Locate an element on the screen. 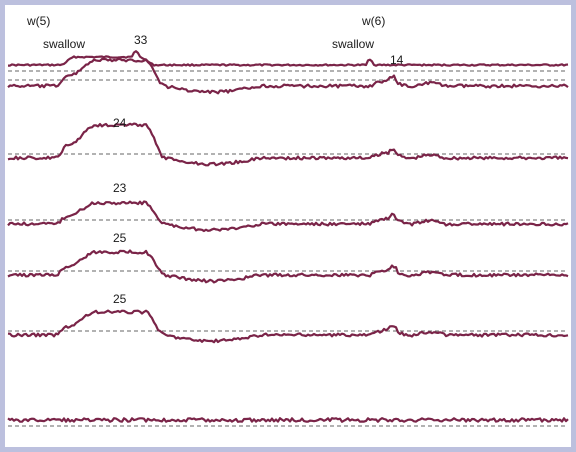  peak-label-channel-2: 14 is located at coordinates (397, 60).